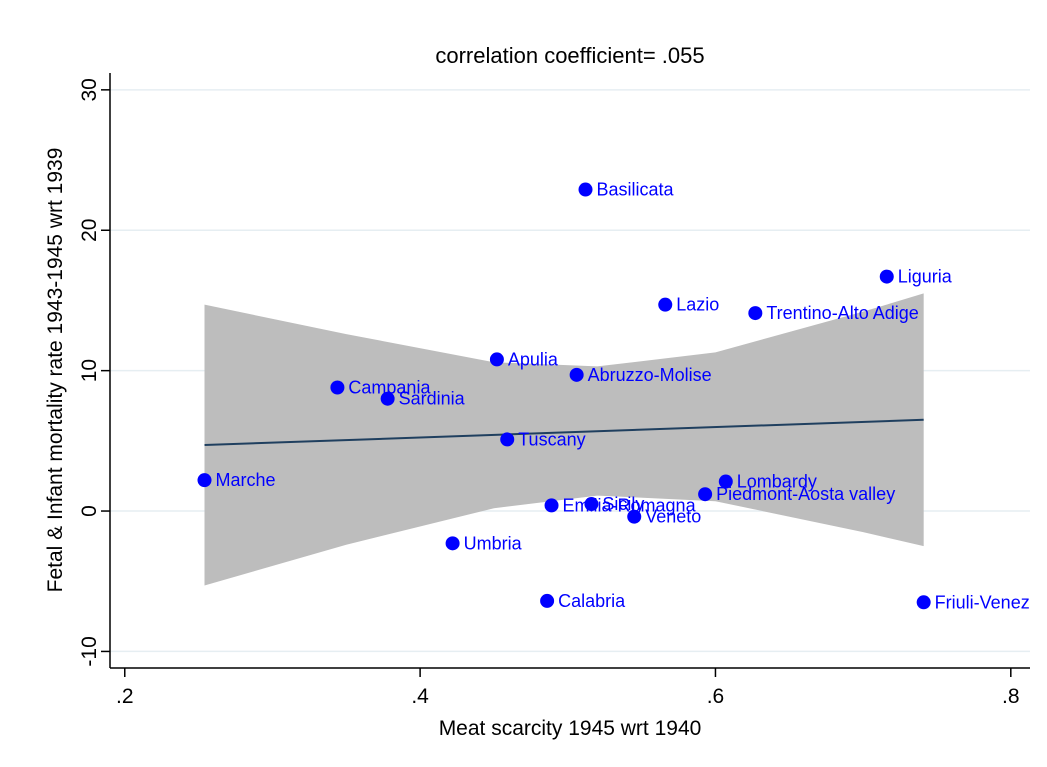 The image size is (1047, 767). I want to click on point-label: Veneto, so click(673, 517).